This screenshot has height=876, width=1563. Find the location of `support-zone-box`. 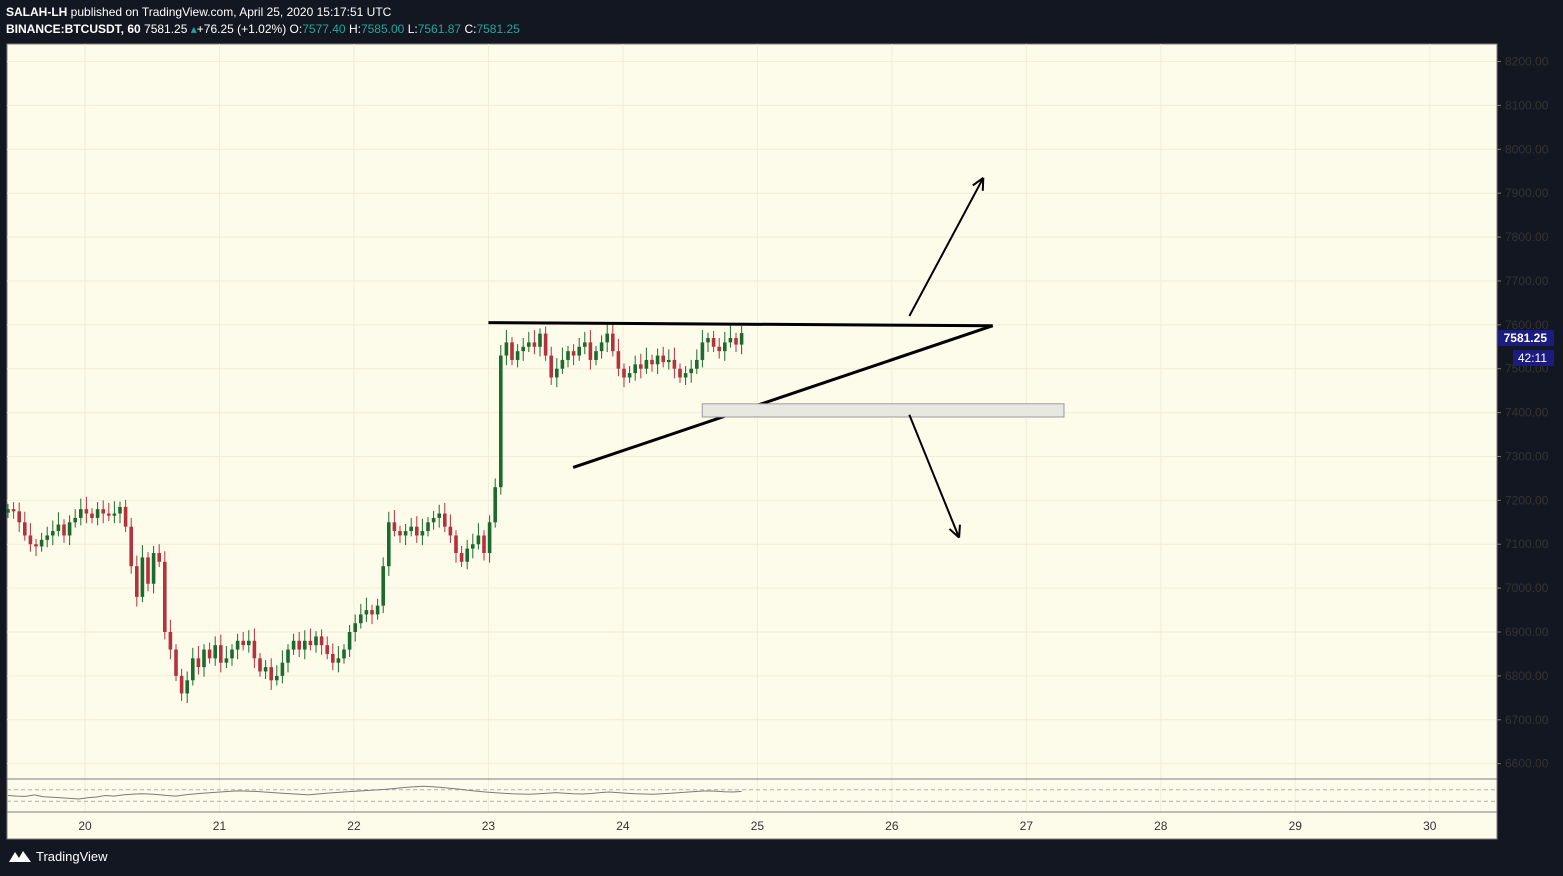

support-zone-box is located at coordinates (883, 410).